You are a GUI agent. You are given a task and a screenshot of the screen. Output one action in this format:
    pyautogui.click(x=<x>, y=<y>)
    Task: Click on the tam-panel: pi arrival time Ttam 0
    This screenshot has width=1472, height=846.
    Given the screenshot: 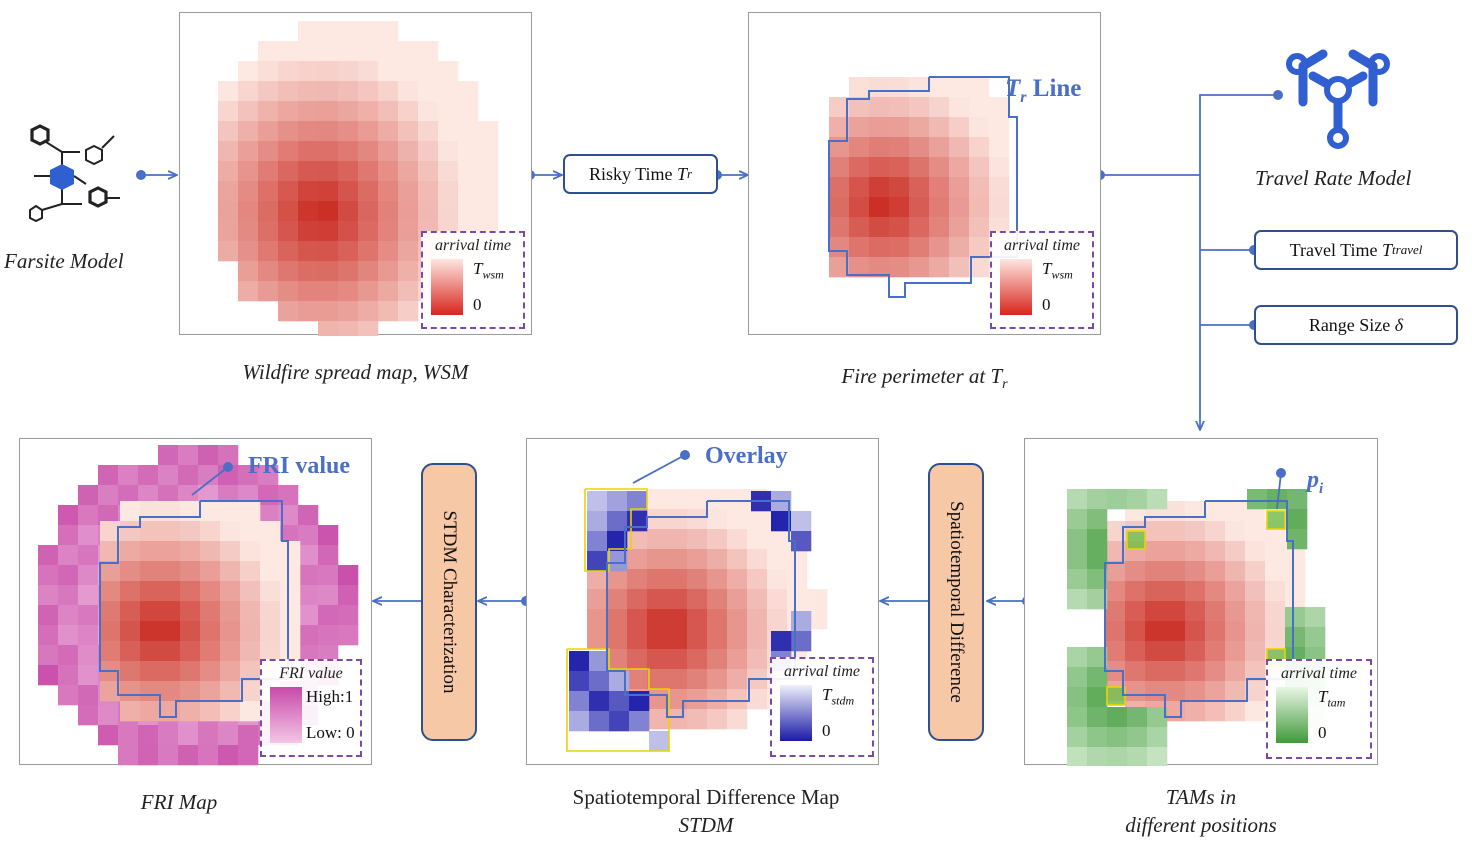 What is the action you would take?
    pyautogui.click(x=1201, y=602)
    